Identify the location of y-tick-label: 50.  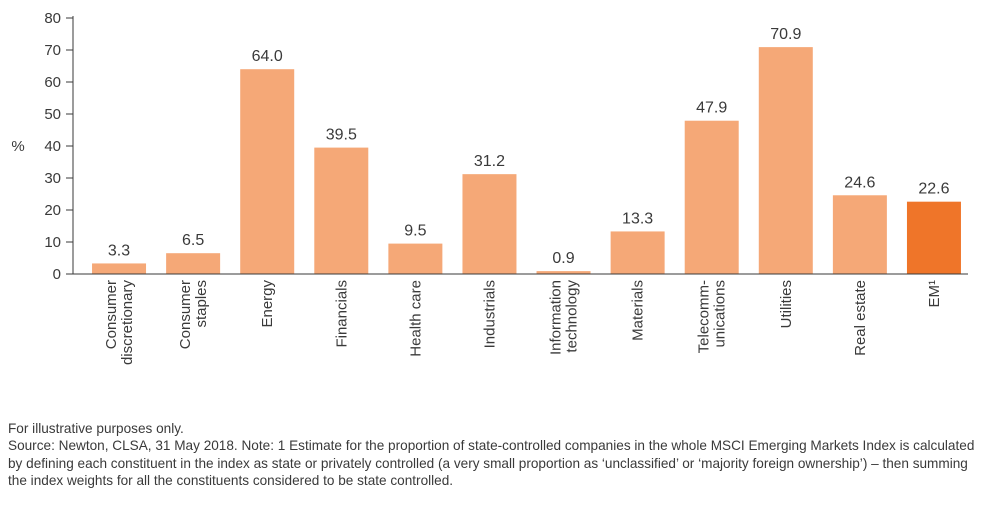
(52, 114).